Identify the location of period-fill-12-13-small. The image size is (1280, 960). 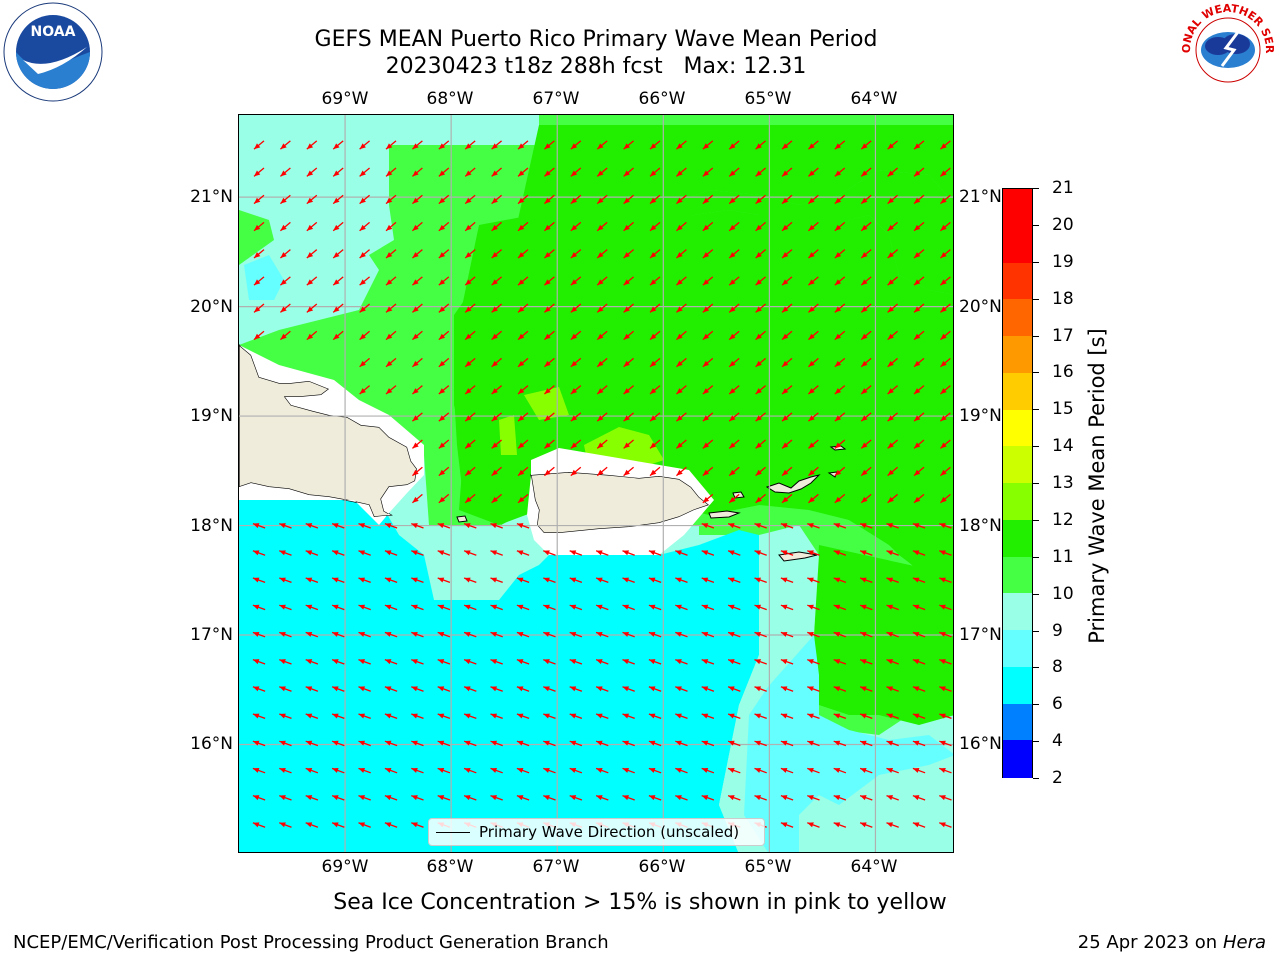
(508, 435).